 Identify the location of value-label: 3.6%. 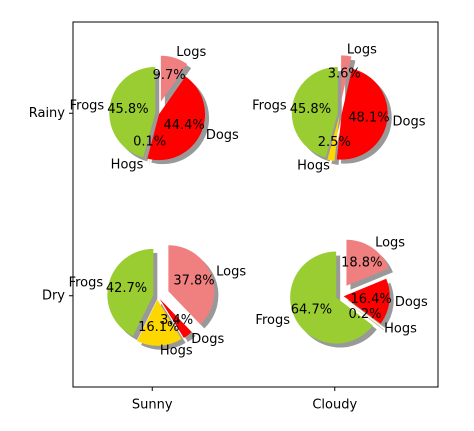
(344, 73).